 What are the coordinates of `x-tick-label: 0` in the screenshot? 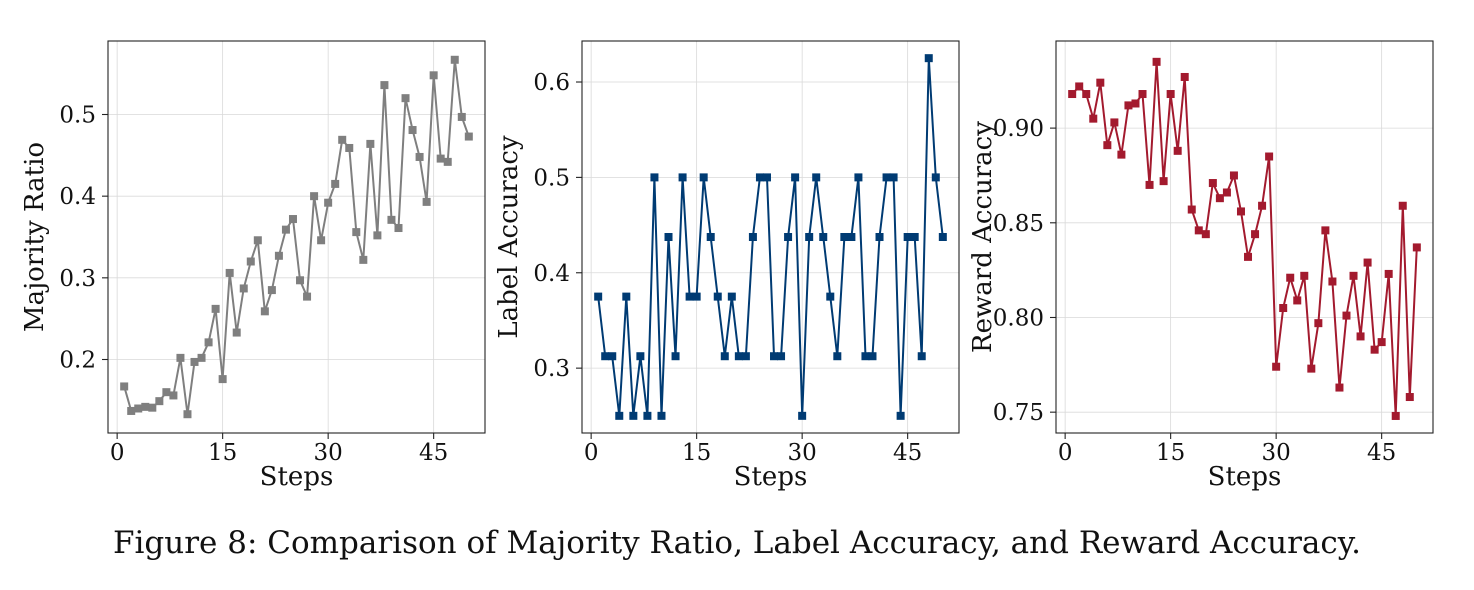 It's located at (1065, 453).